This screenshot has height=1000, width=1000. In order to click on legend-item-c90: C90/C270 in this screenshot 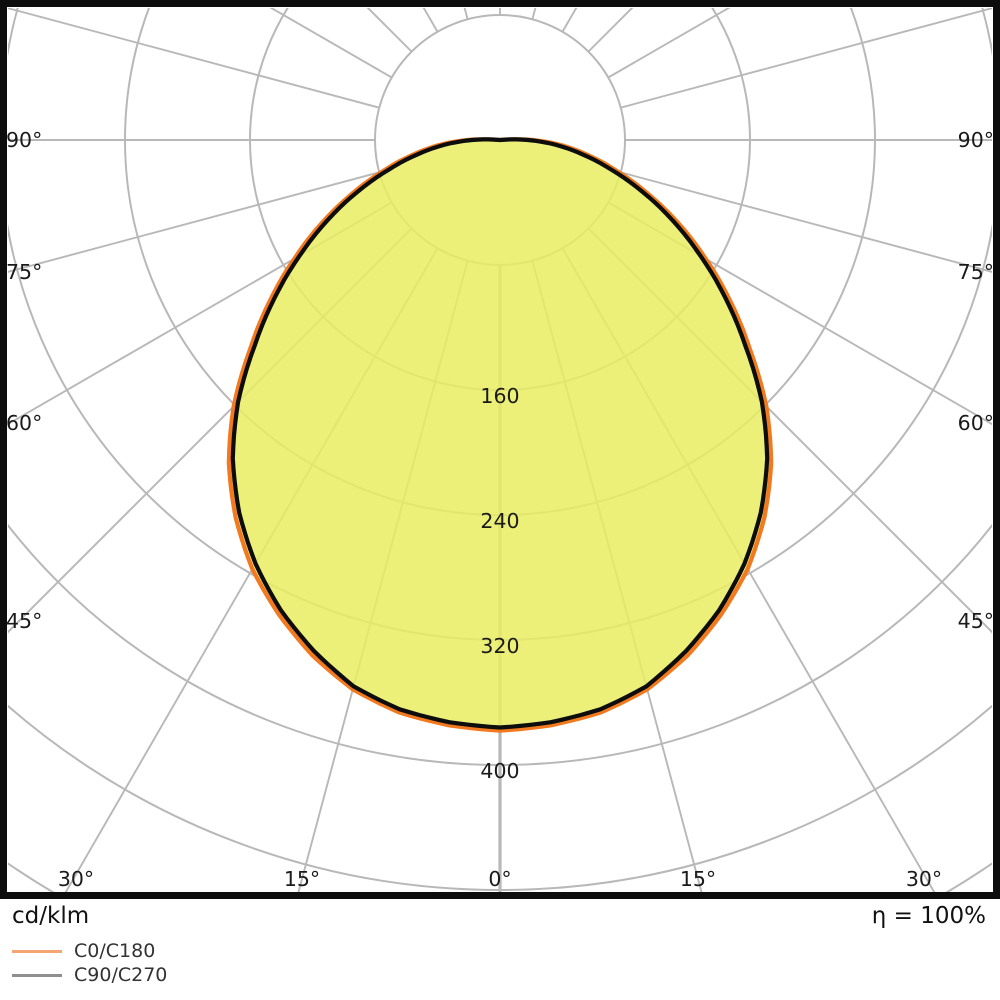, I will do `click(89, 975)`.